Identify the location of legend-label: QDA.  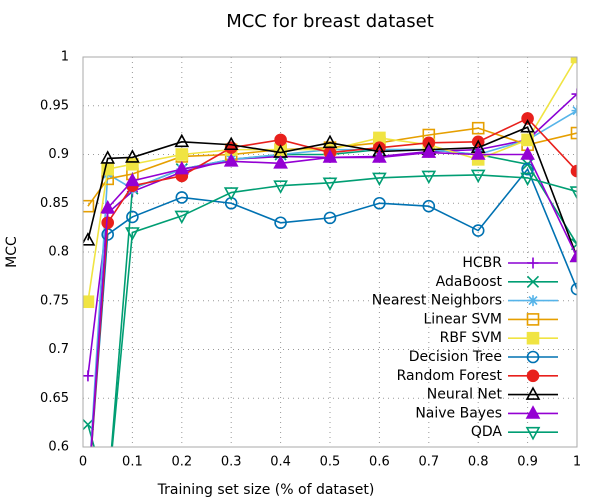
(487, 432).